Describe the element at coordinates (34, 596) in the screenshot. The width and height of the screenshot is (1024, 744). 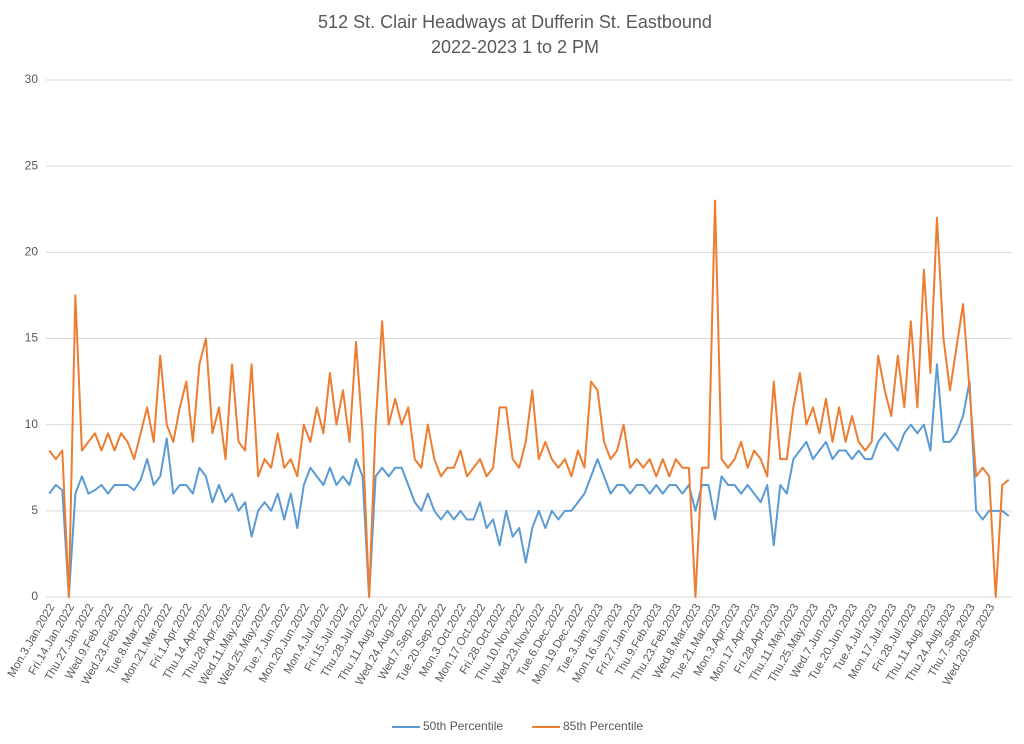
I see `y-tick-label: 0` at that location.